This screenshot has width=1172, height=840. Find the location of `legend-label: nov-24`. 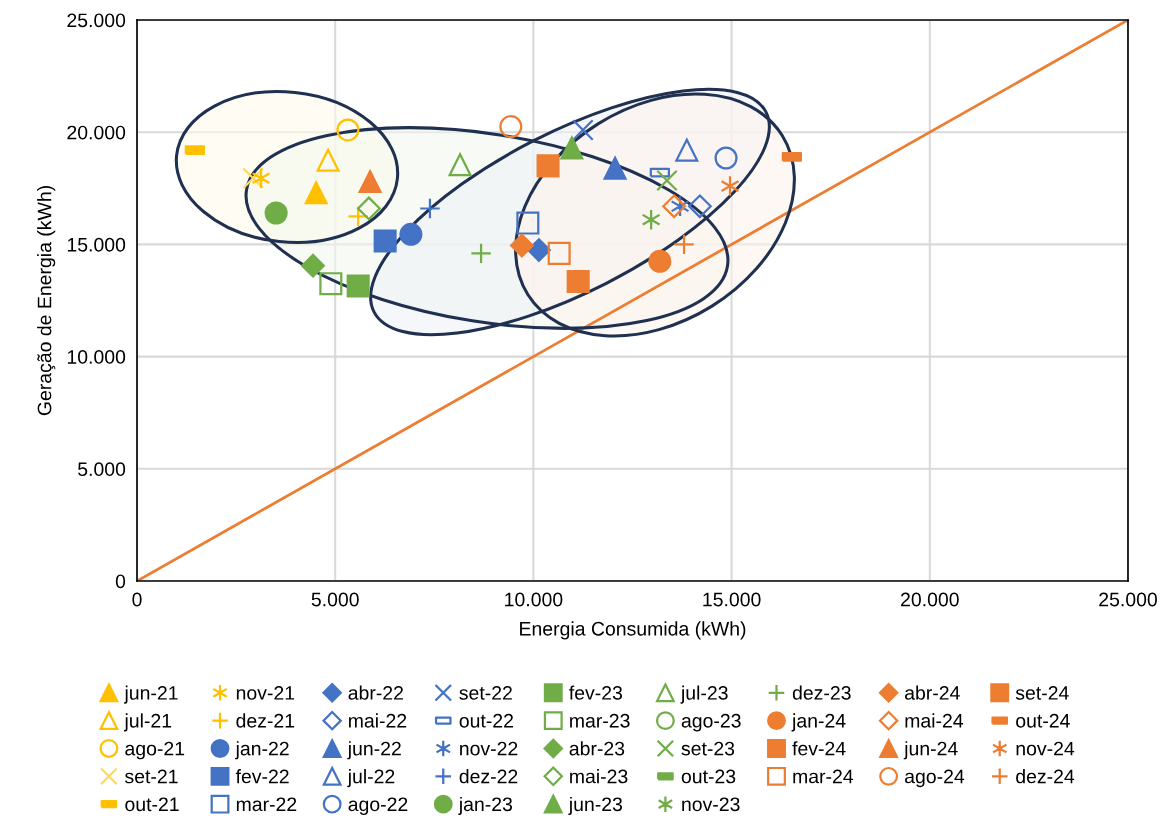

legend-label: nov-24 is located at coordinates (1045, 748).